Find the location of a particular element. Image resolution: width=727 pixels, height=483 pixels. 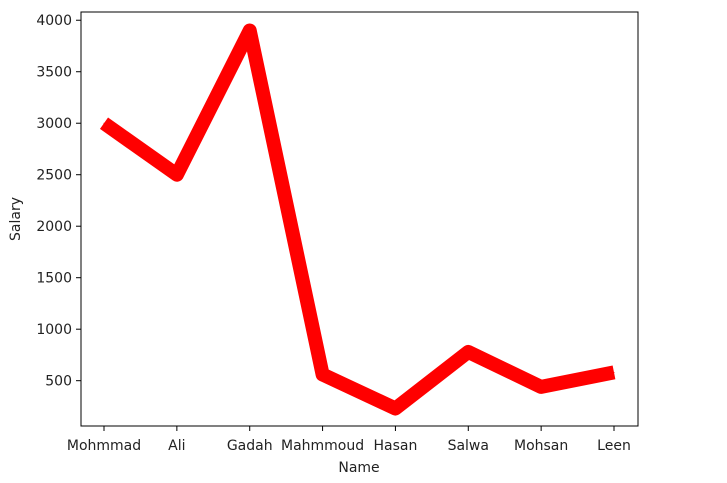

y-tick-label: 4000 is located at coordinates (54, 21).